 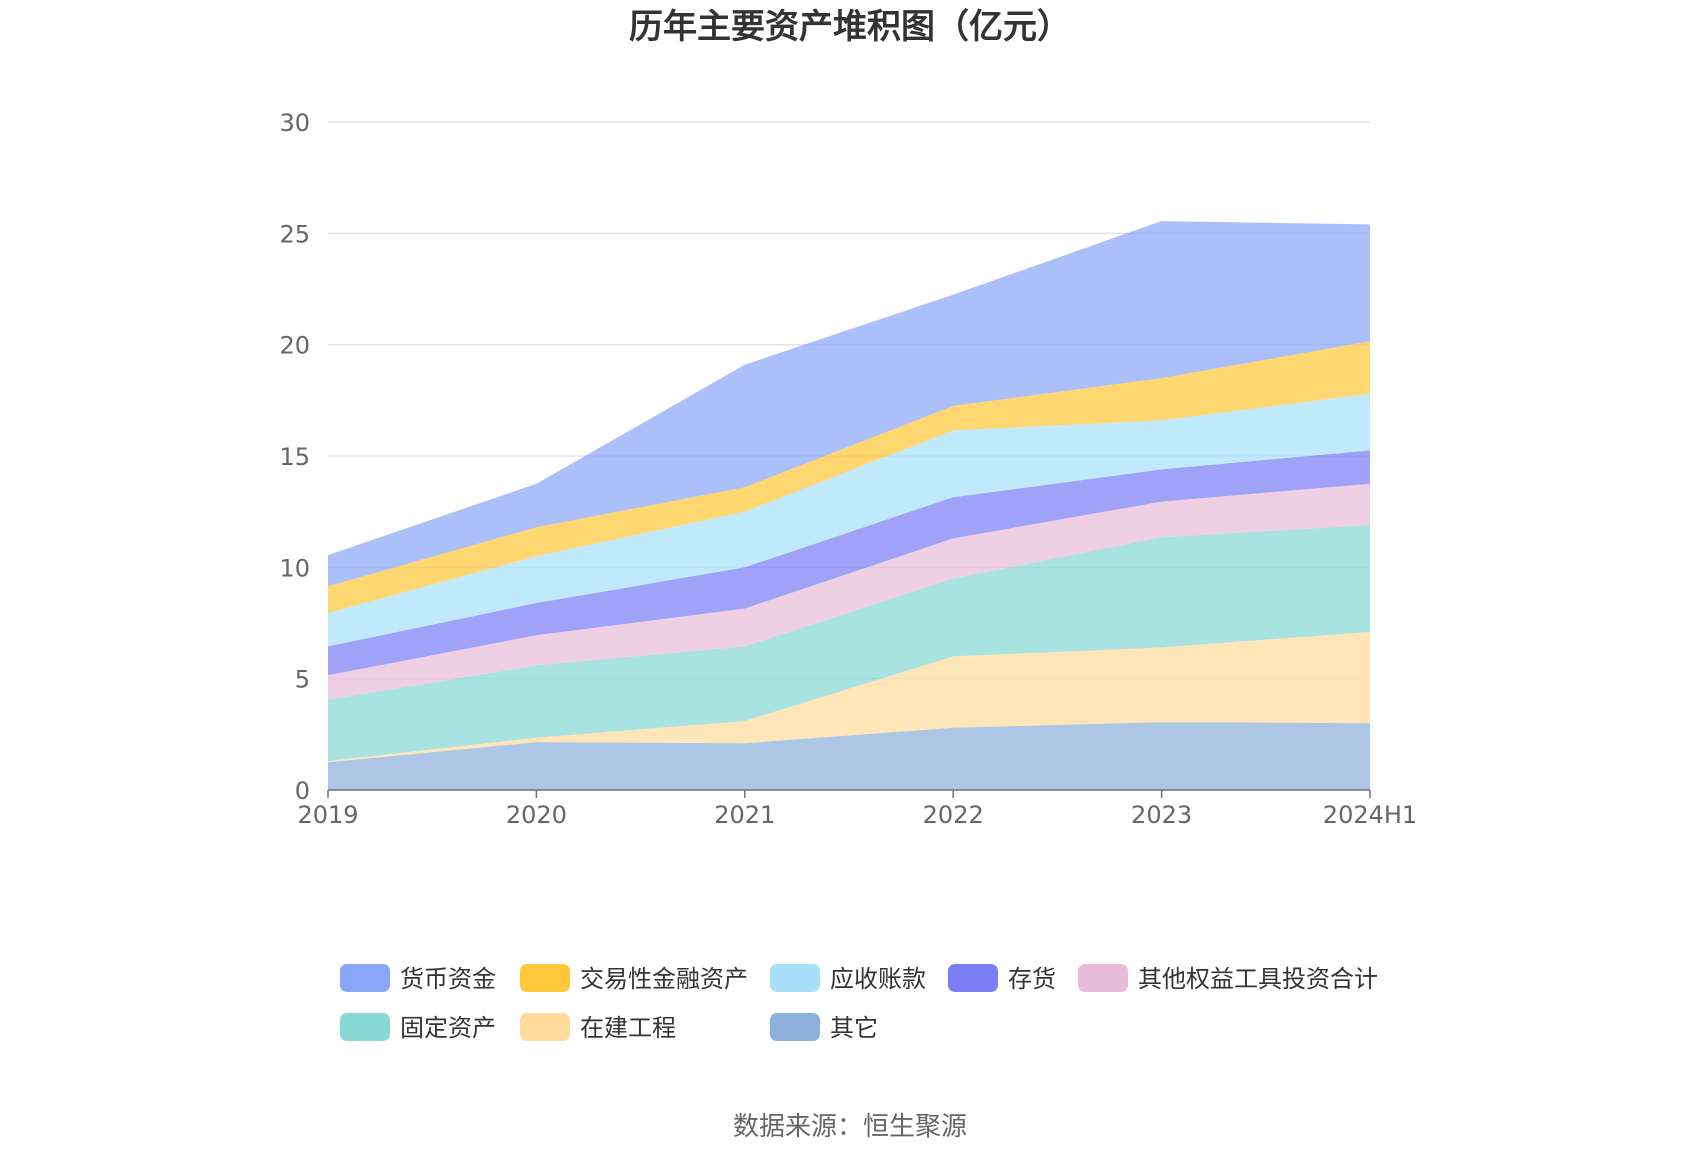 I want to click on axes: 2019 2020 2021 2022 2023 2024H1, so click(x=857, y=809).